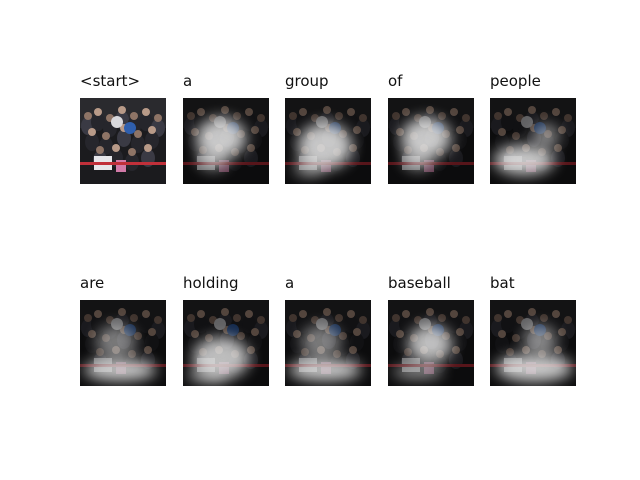 The image size is (640, 480). What do you see at coordinates (502, 283) in the screenshot?
I see `caption-word: bat` at bounding box center [502, 283].